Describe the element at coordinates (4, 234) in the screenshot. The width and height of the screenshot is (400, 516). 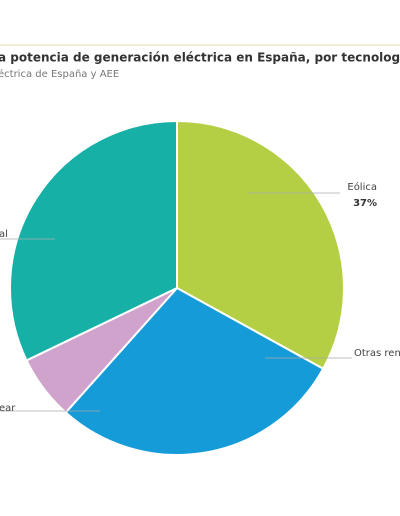
I see `slice-label: al` at that location.